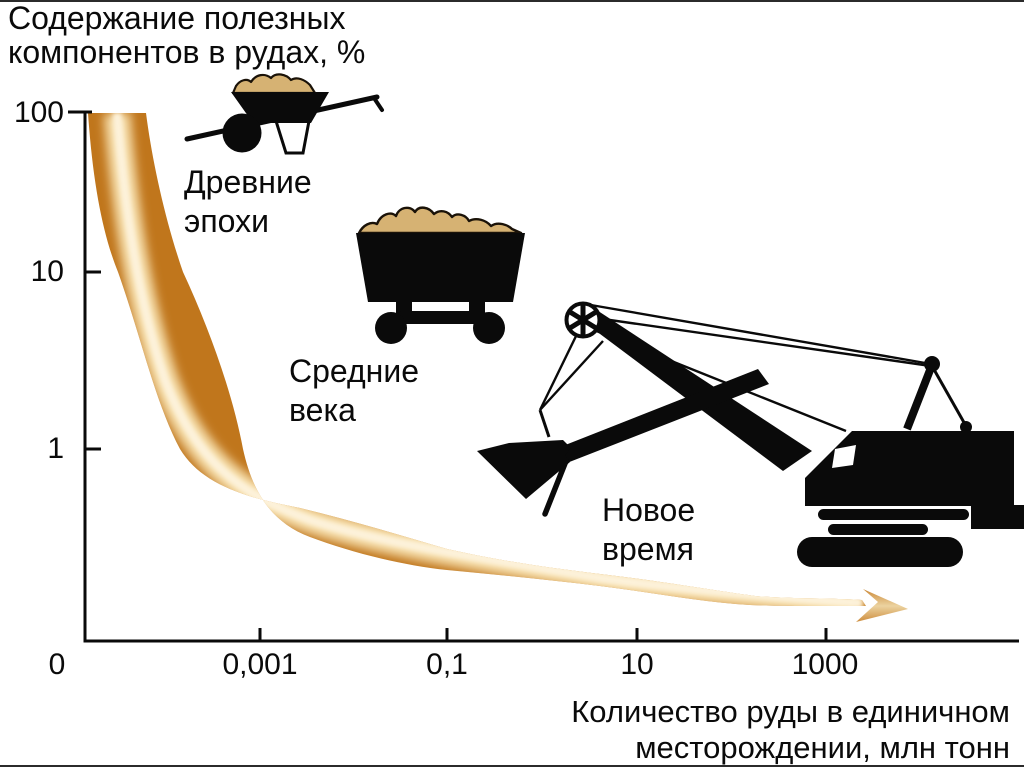  Describe the element at coordinates (844, 456) in the screenshot. I see `excavator-body-window` at that location.